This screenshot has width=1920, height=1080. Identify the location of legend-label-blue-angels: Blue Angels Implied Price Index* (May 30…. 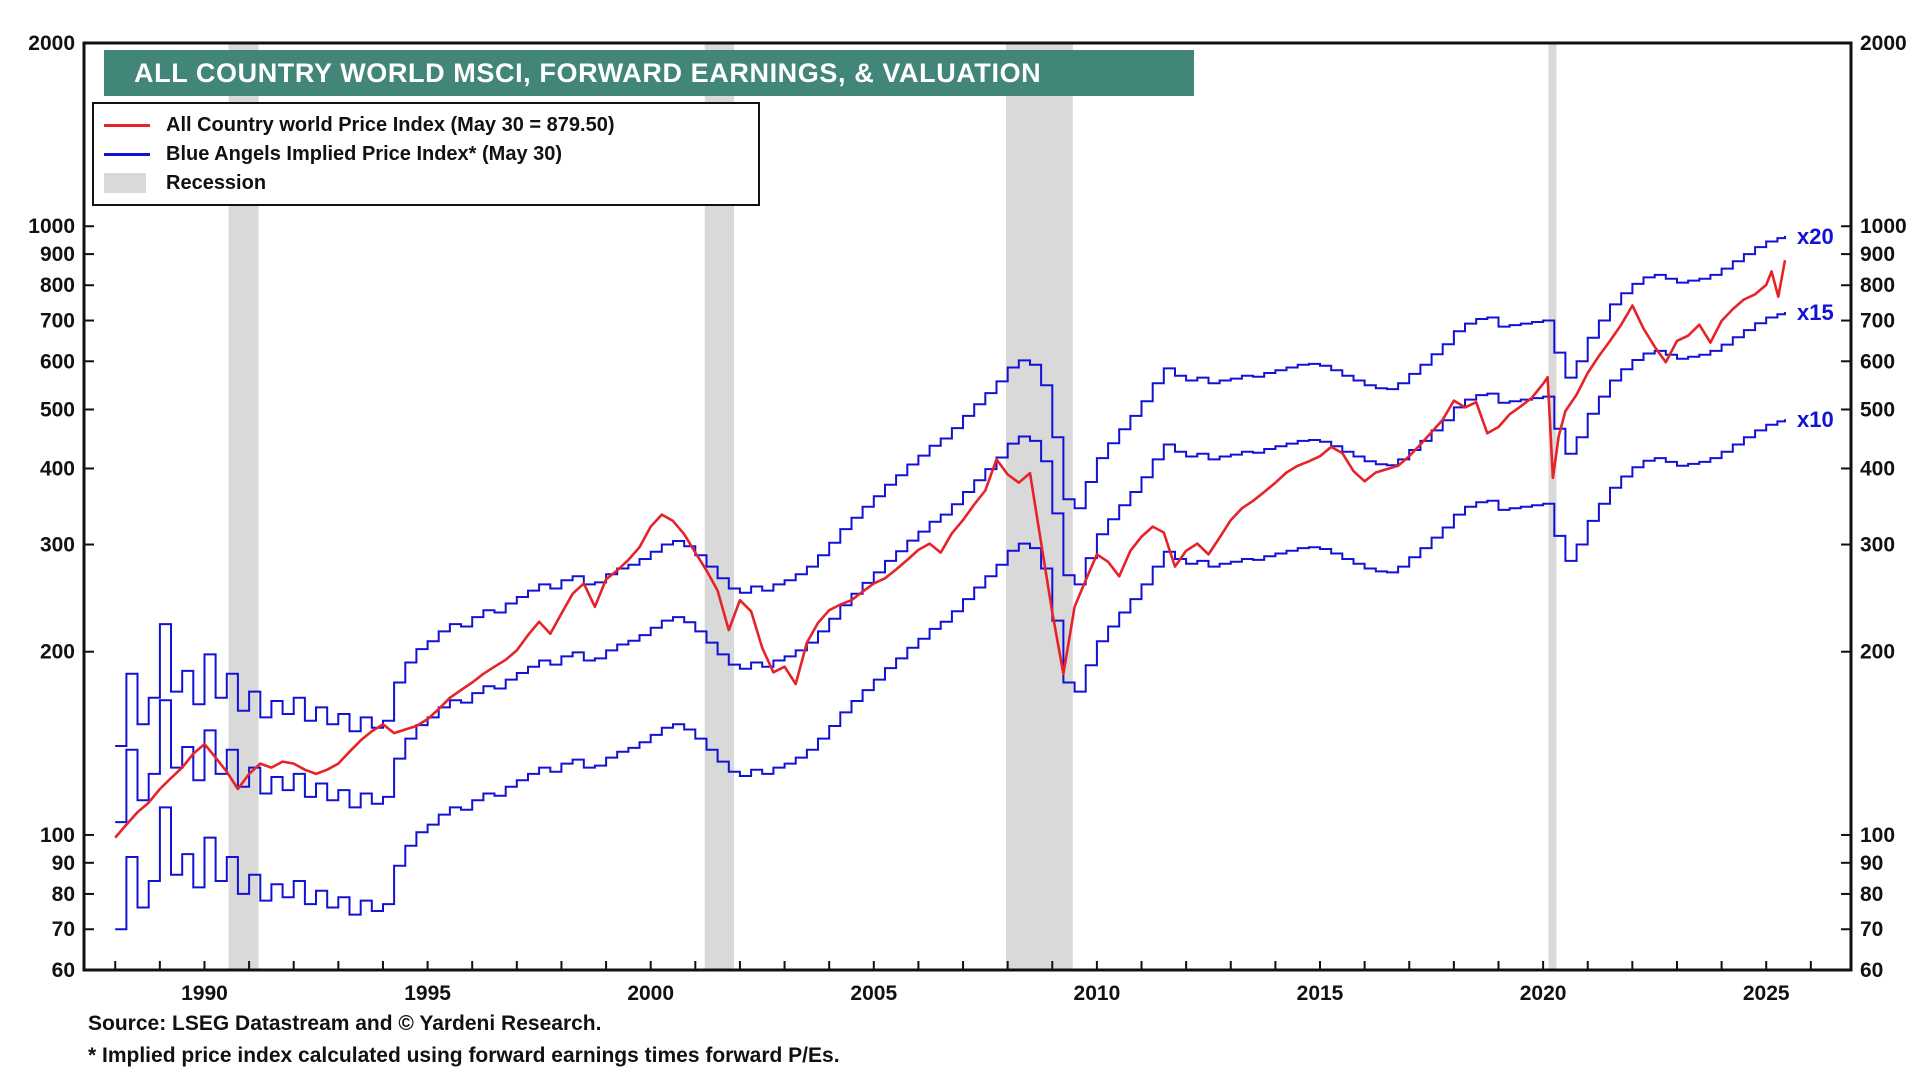
(364, 153).